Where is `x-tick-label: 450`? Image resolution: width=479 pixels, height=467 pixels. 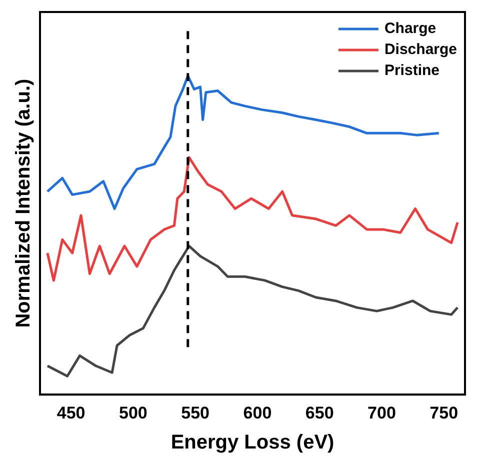
x-tick-label: 450 is located at coordinates (71, 412).